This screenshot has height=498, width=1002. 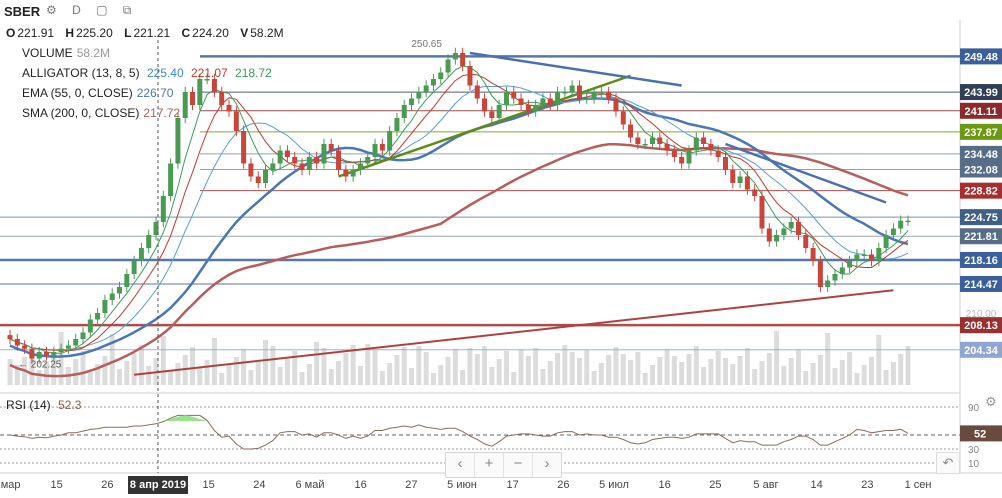 What do you see at coordinates (981, 326) in the screenshot?
I see `price-badge-label: 208.13` at bounding box center [981, 326].